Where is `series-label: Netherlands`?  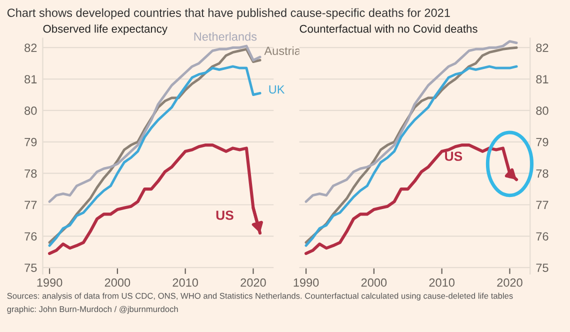
series-label: Netherlands is located at coordinates (225, 36).